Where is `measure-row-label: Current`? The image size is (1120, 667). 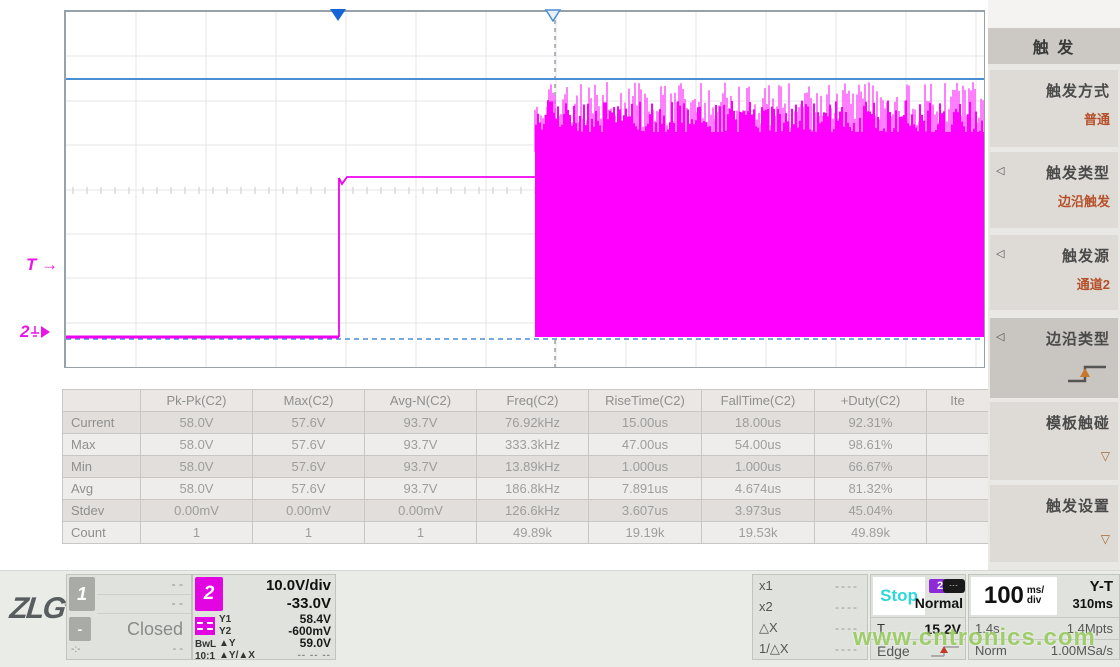 measure-row-label: Current is located at coordinates (101, 422).